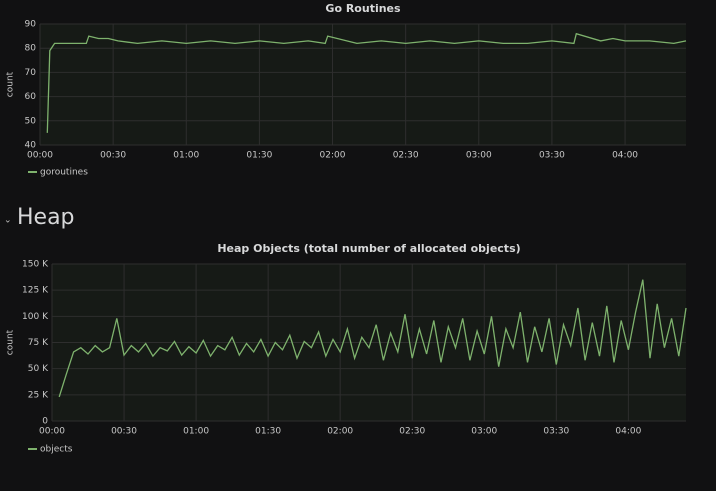 The width and height of the screenshot is (716, 491). What do you see at coordinates (45, 422) in the screenshot?
I see `y-tick-label: 0` at bounding box center [45, 422].